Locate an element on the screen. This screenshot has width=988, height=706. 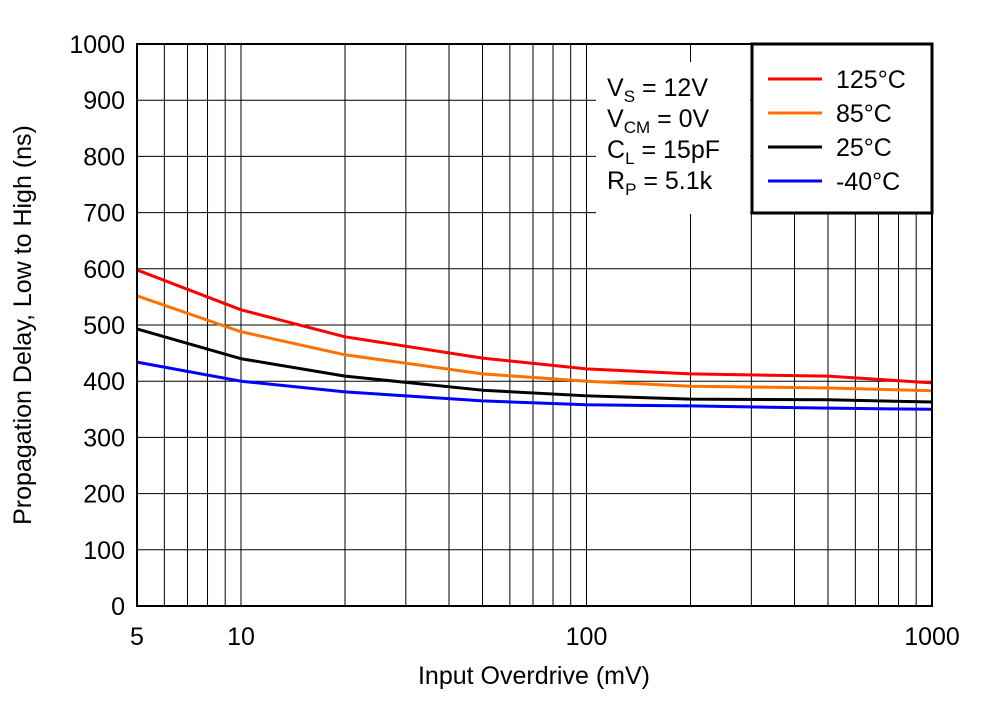
x-tick-labels: 5 10 100 1000 is located at coordinates (545, 637).